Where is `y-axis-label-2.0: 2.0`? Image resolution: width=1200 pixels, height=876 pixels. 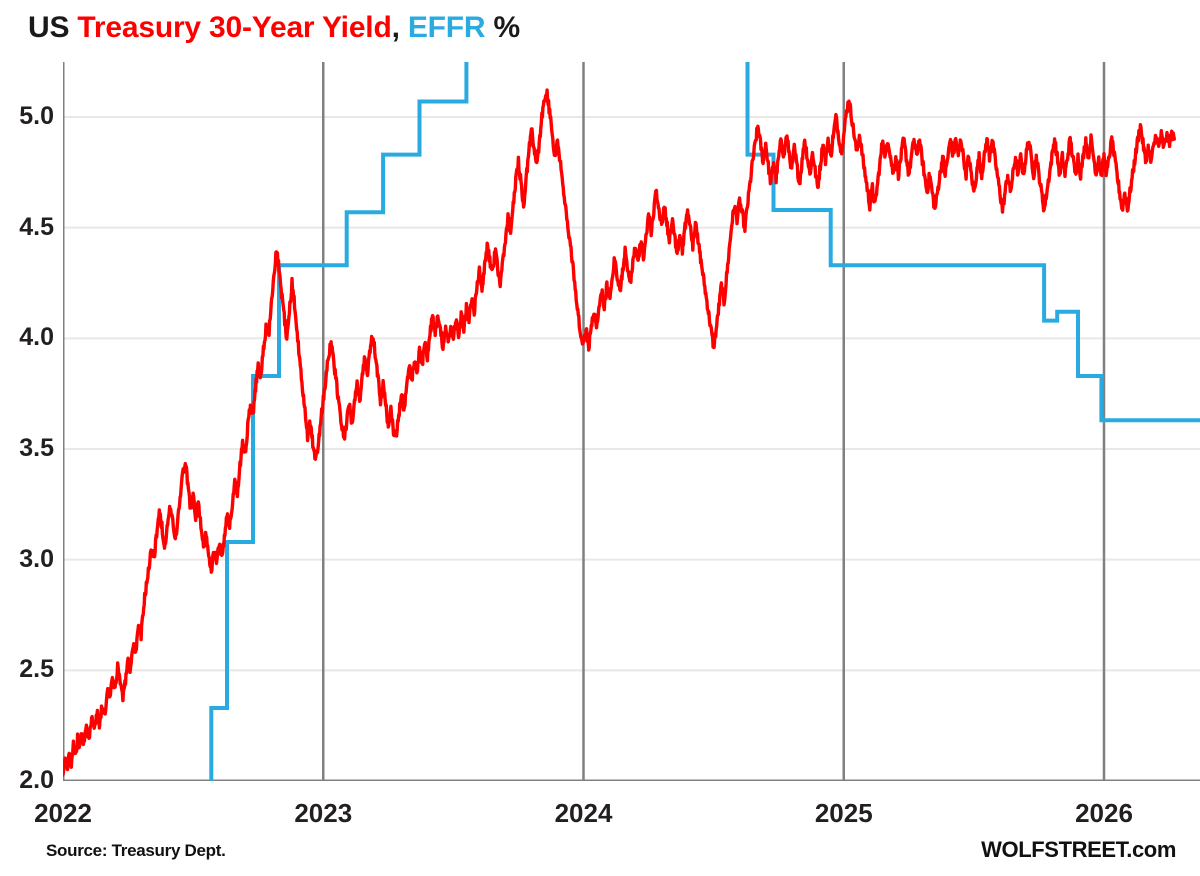
y-axis-label-2.0: 2.0 is located at coordinates (36, 780).